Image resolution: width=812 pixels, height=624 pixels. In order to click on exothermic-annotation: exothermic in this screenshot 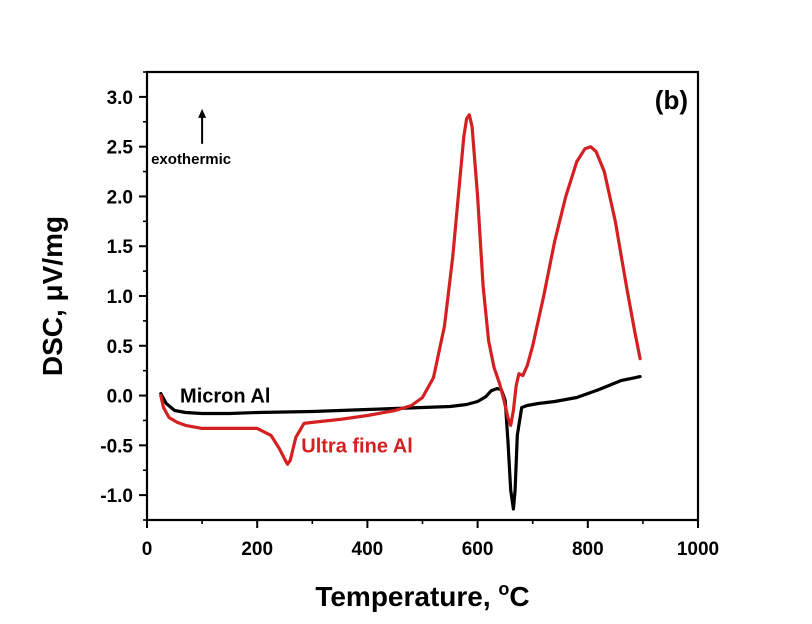, I will do `click(191, 159)`.